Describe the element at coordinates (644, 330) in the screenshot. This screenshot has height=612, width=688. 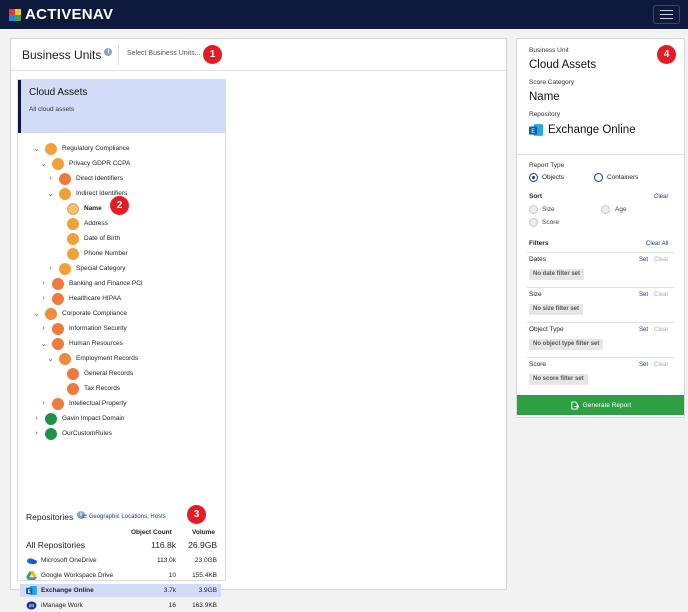
I see `object-type-set-link: Set` at that location.